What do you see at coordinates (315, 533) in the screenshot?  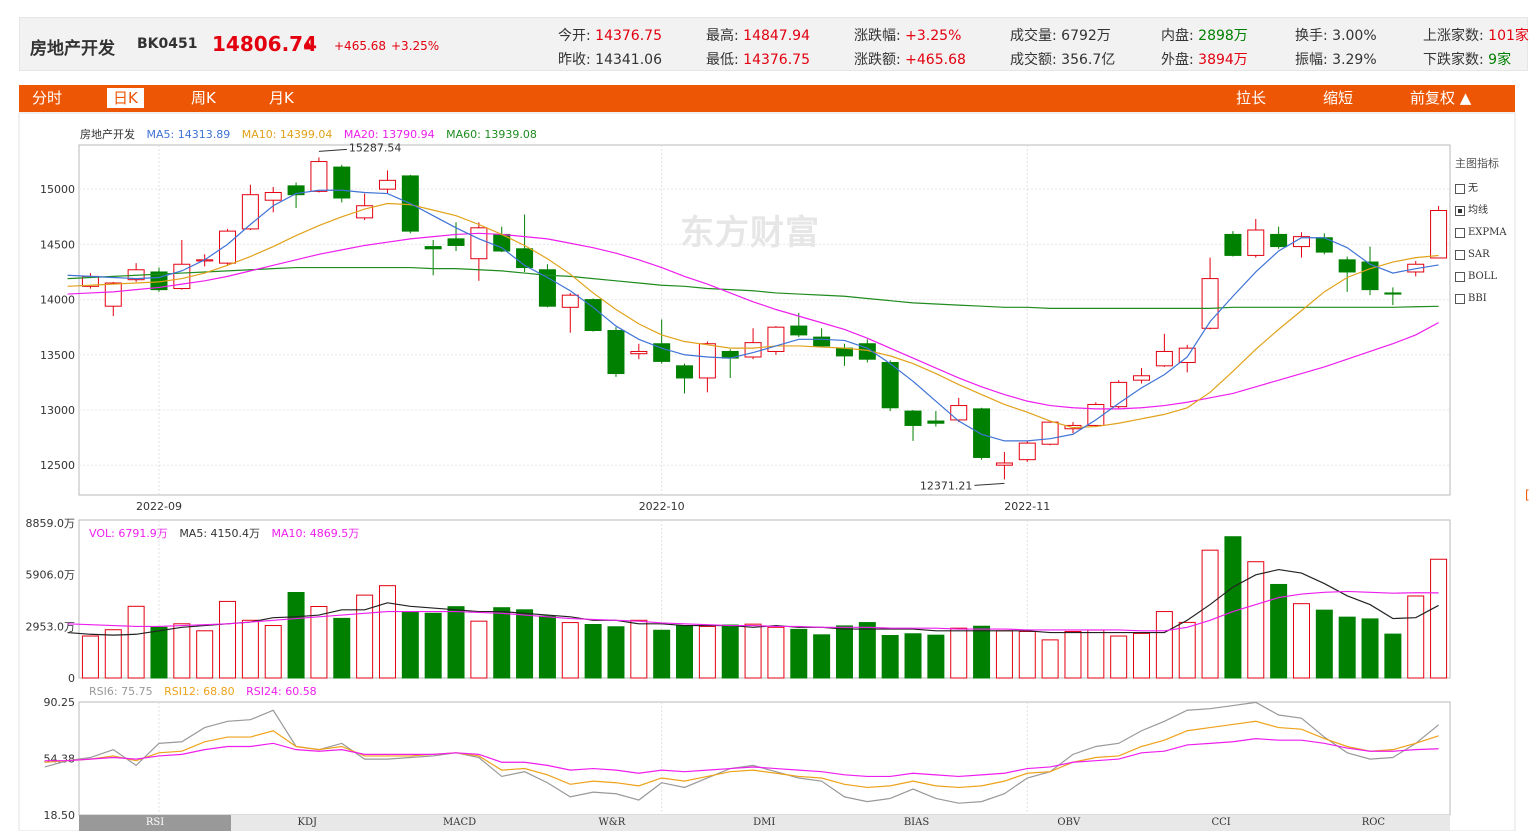 I see `vol-ma10-legend: MA10: 4869.5万` at bounding box center [315, 533].